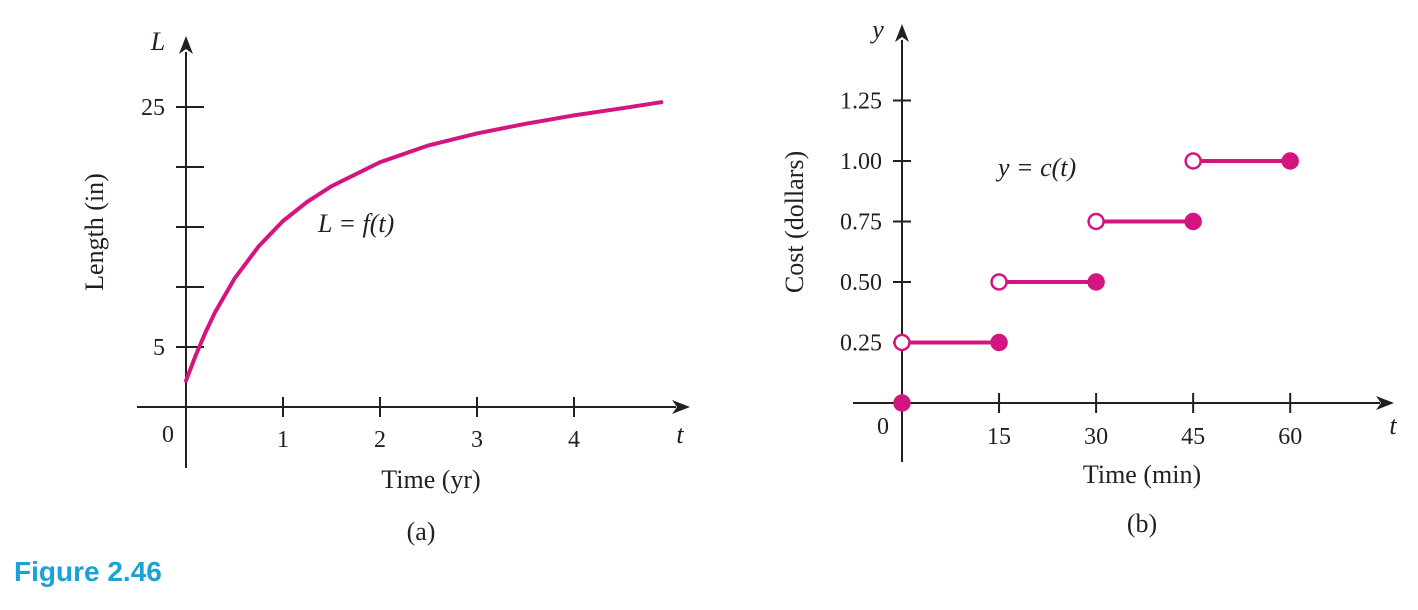 This screenshot has height=610, width=1418. I want to click on origin-label-a: 0, so click(168, 435).